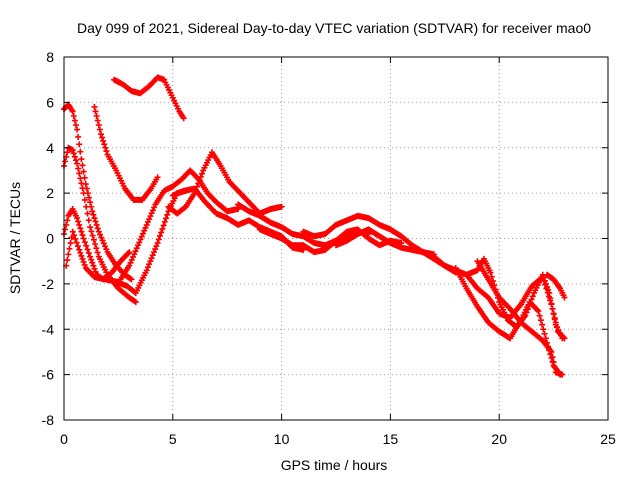 This screenshot has width=640, height=480. What do you see at coordinates (499, 439) in the screenshot?
I see `x-tick-label: 20` at bounding box center [499, 439].